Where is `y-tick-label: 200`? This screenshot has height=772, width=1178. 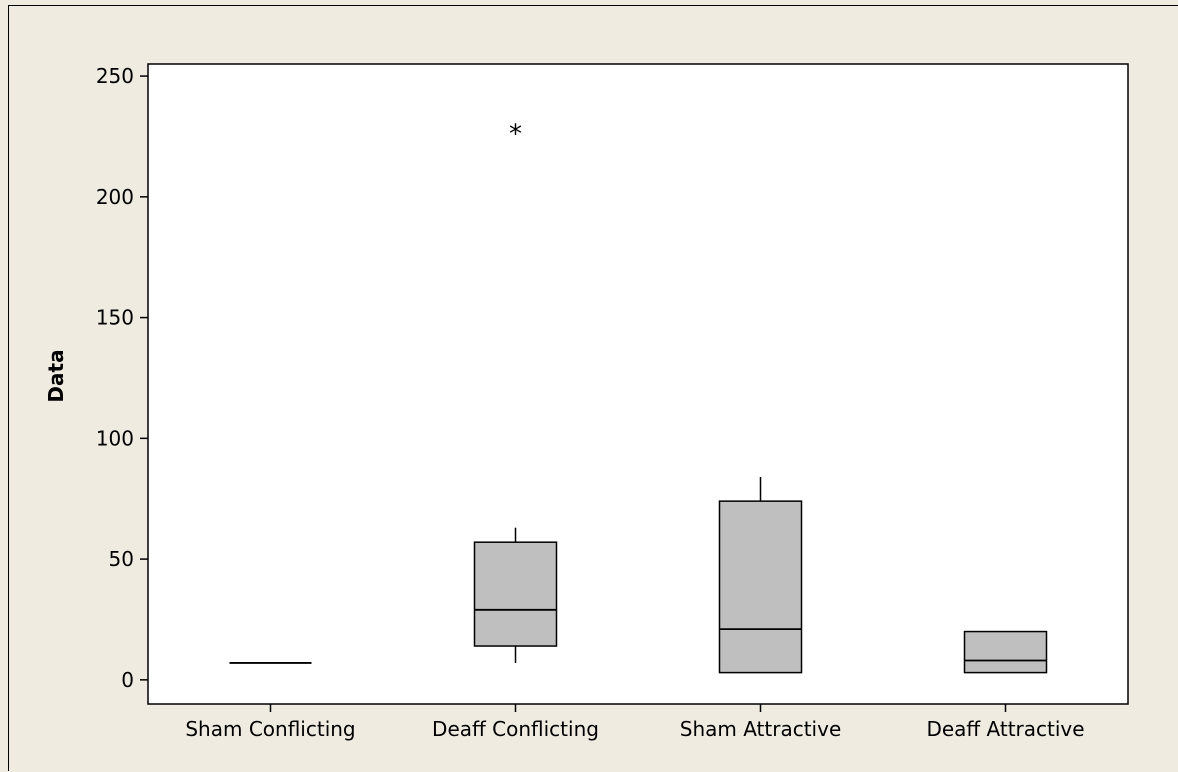
y-tick-label: 200 is located at coordinates (115, 197).